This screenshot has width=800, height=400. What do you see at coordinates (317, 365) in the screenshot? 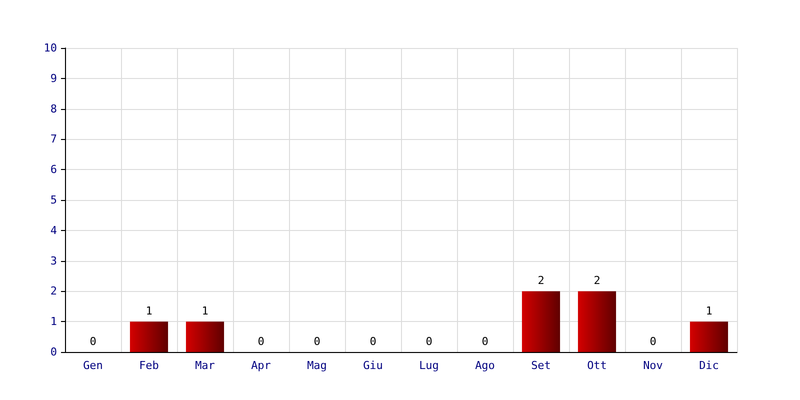
I see `x-tick-label: Mag` at bounding box center [317, 365].